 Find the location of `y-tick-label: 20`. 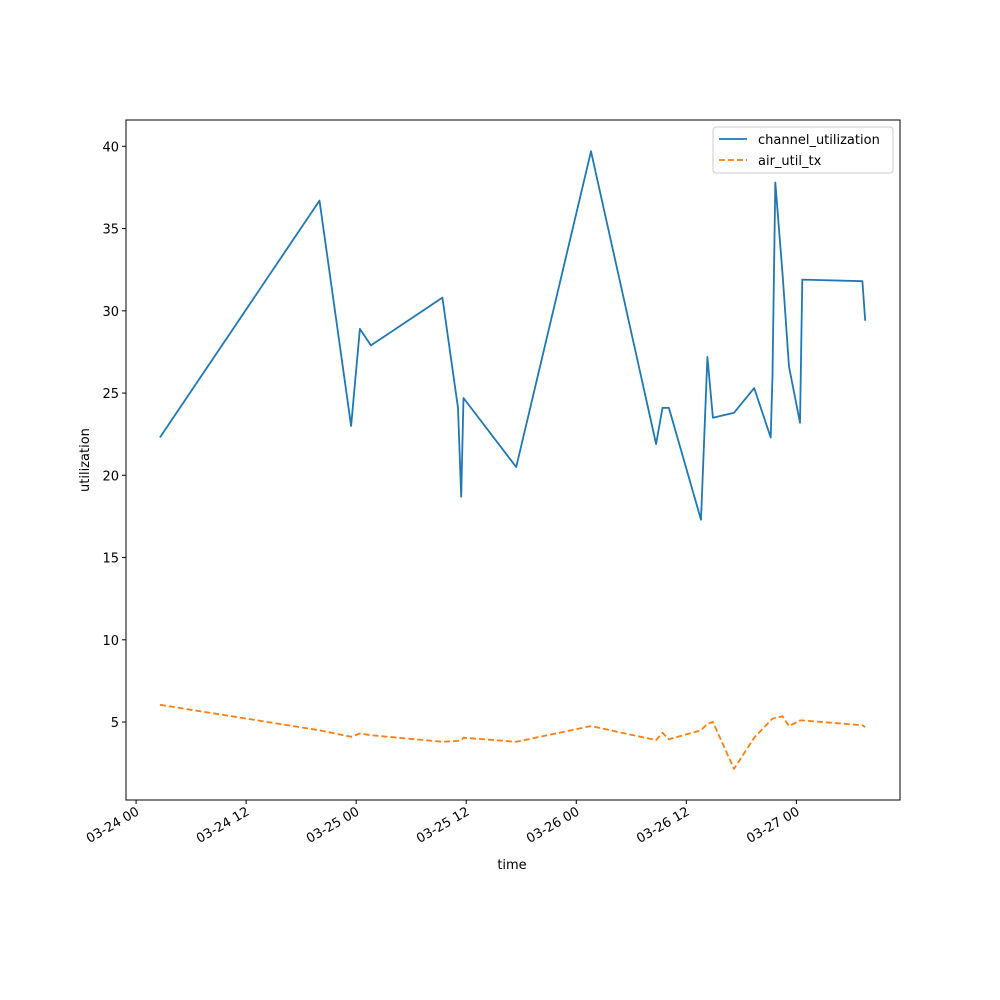

y-tick-label: 20 is located at coordinates (110, 476).